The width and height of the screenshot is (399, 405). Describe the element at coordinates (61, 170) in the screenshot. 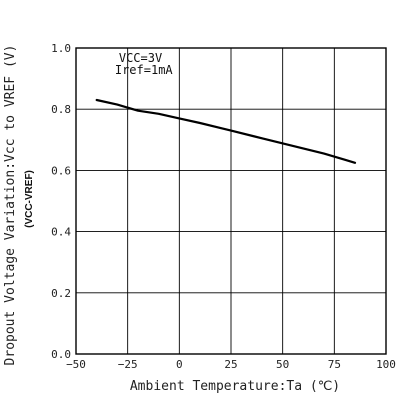

I see `y-tick-label: 0.6` at that location.